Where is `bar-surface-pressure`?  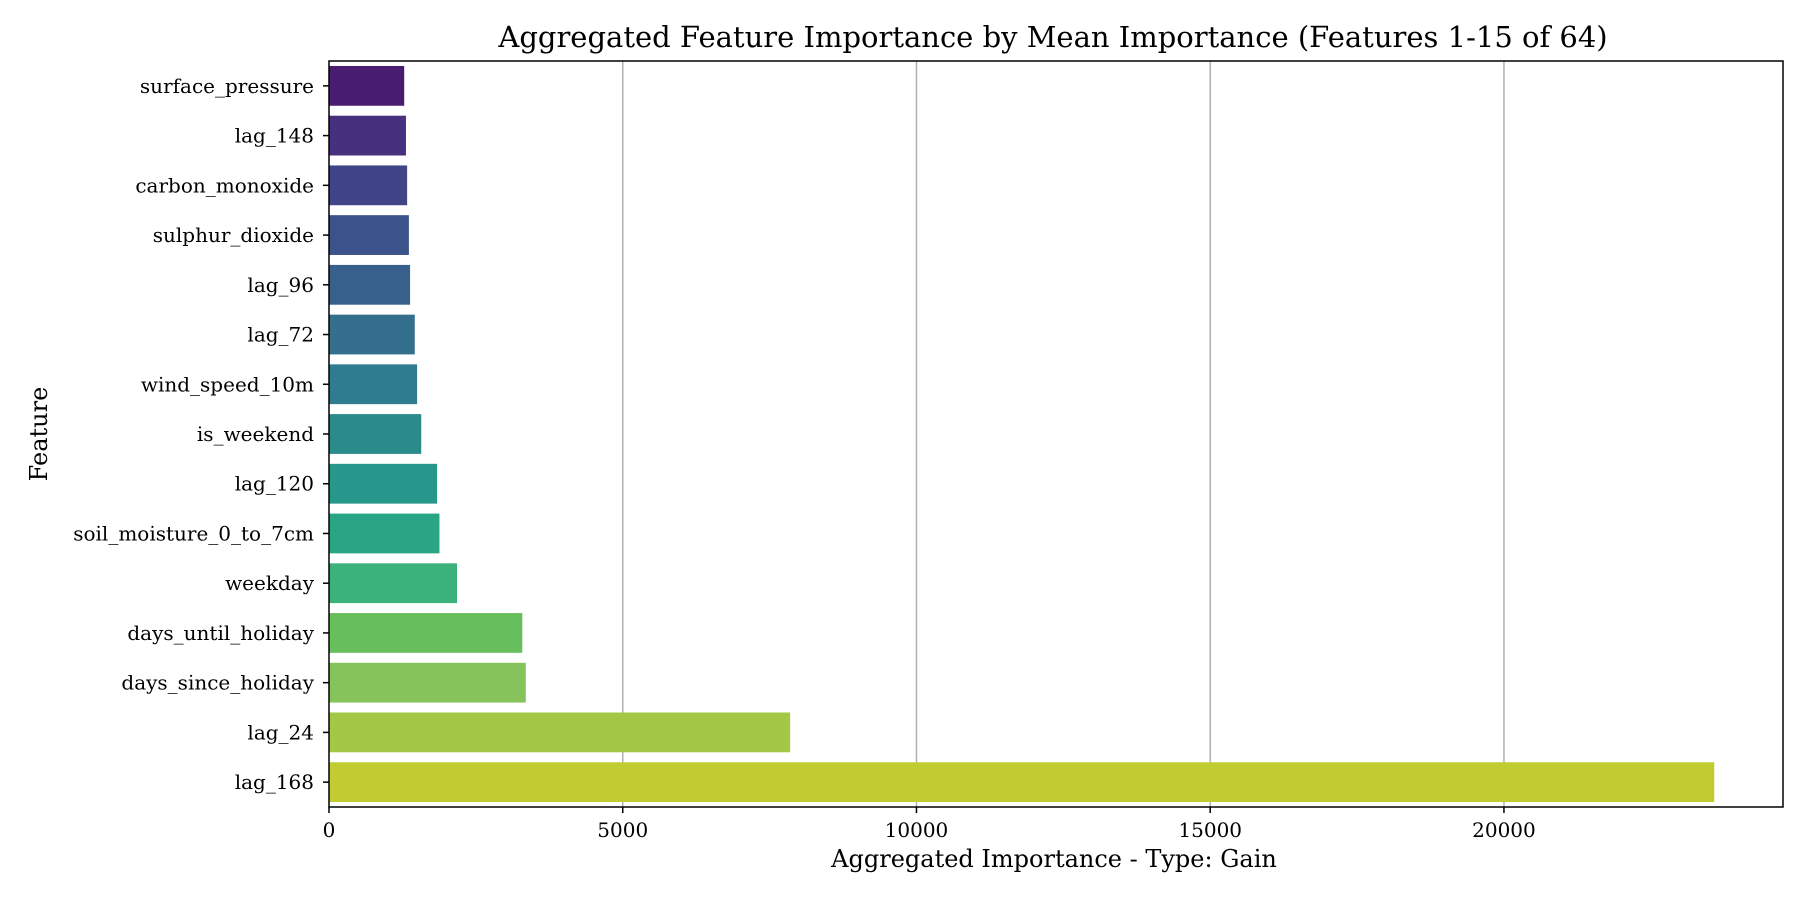
bar-surface-pressure is located at coordinates (367, 85).